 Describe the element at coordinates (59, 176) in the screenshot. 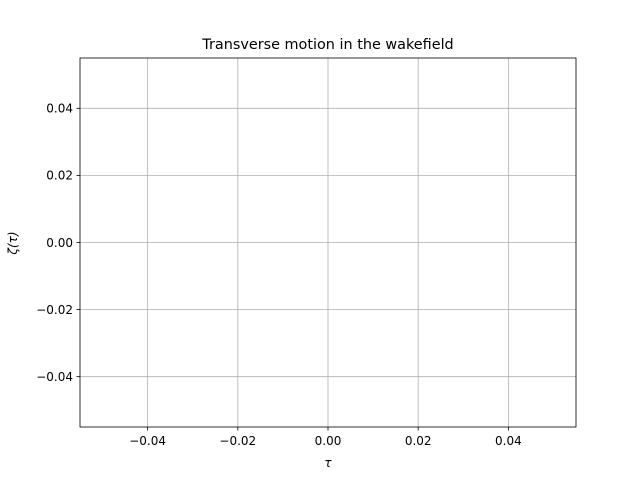

I see `y-tick-label: 0.02` at that location.